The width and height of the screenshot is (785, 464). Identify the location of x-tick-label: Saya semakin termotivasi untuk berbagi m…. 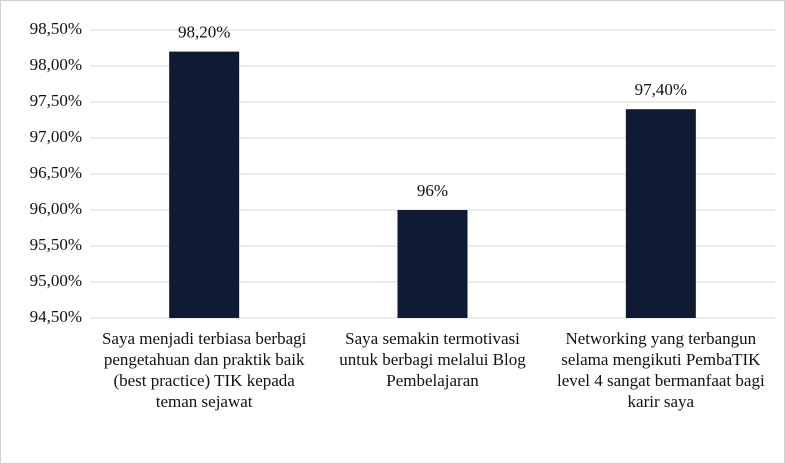
(432, 359).